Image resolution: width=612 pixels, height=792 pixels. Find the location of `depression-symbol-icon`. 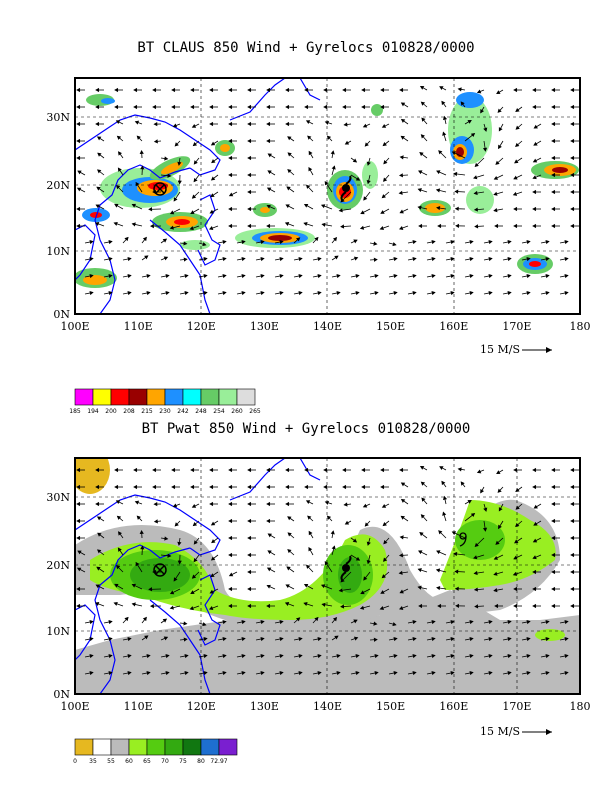

depression-symbol-icon is located at coordinates (463, 539).